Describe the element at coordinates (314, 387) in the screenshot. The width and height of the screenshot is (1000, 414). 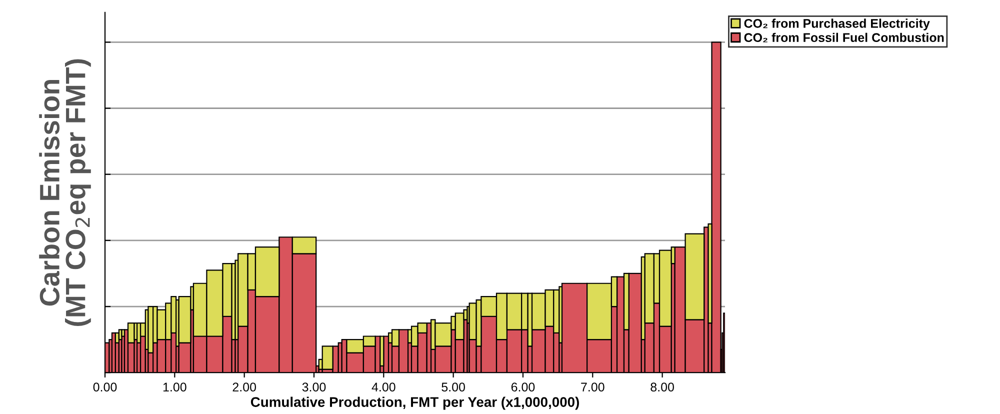
I see `x-tick-label: 3.00` at that location.